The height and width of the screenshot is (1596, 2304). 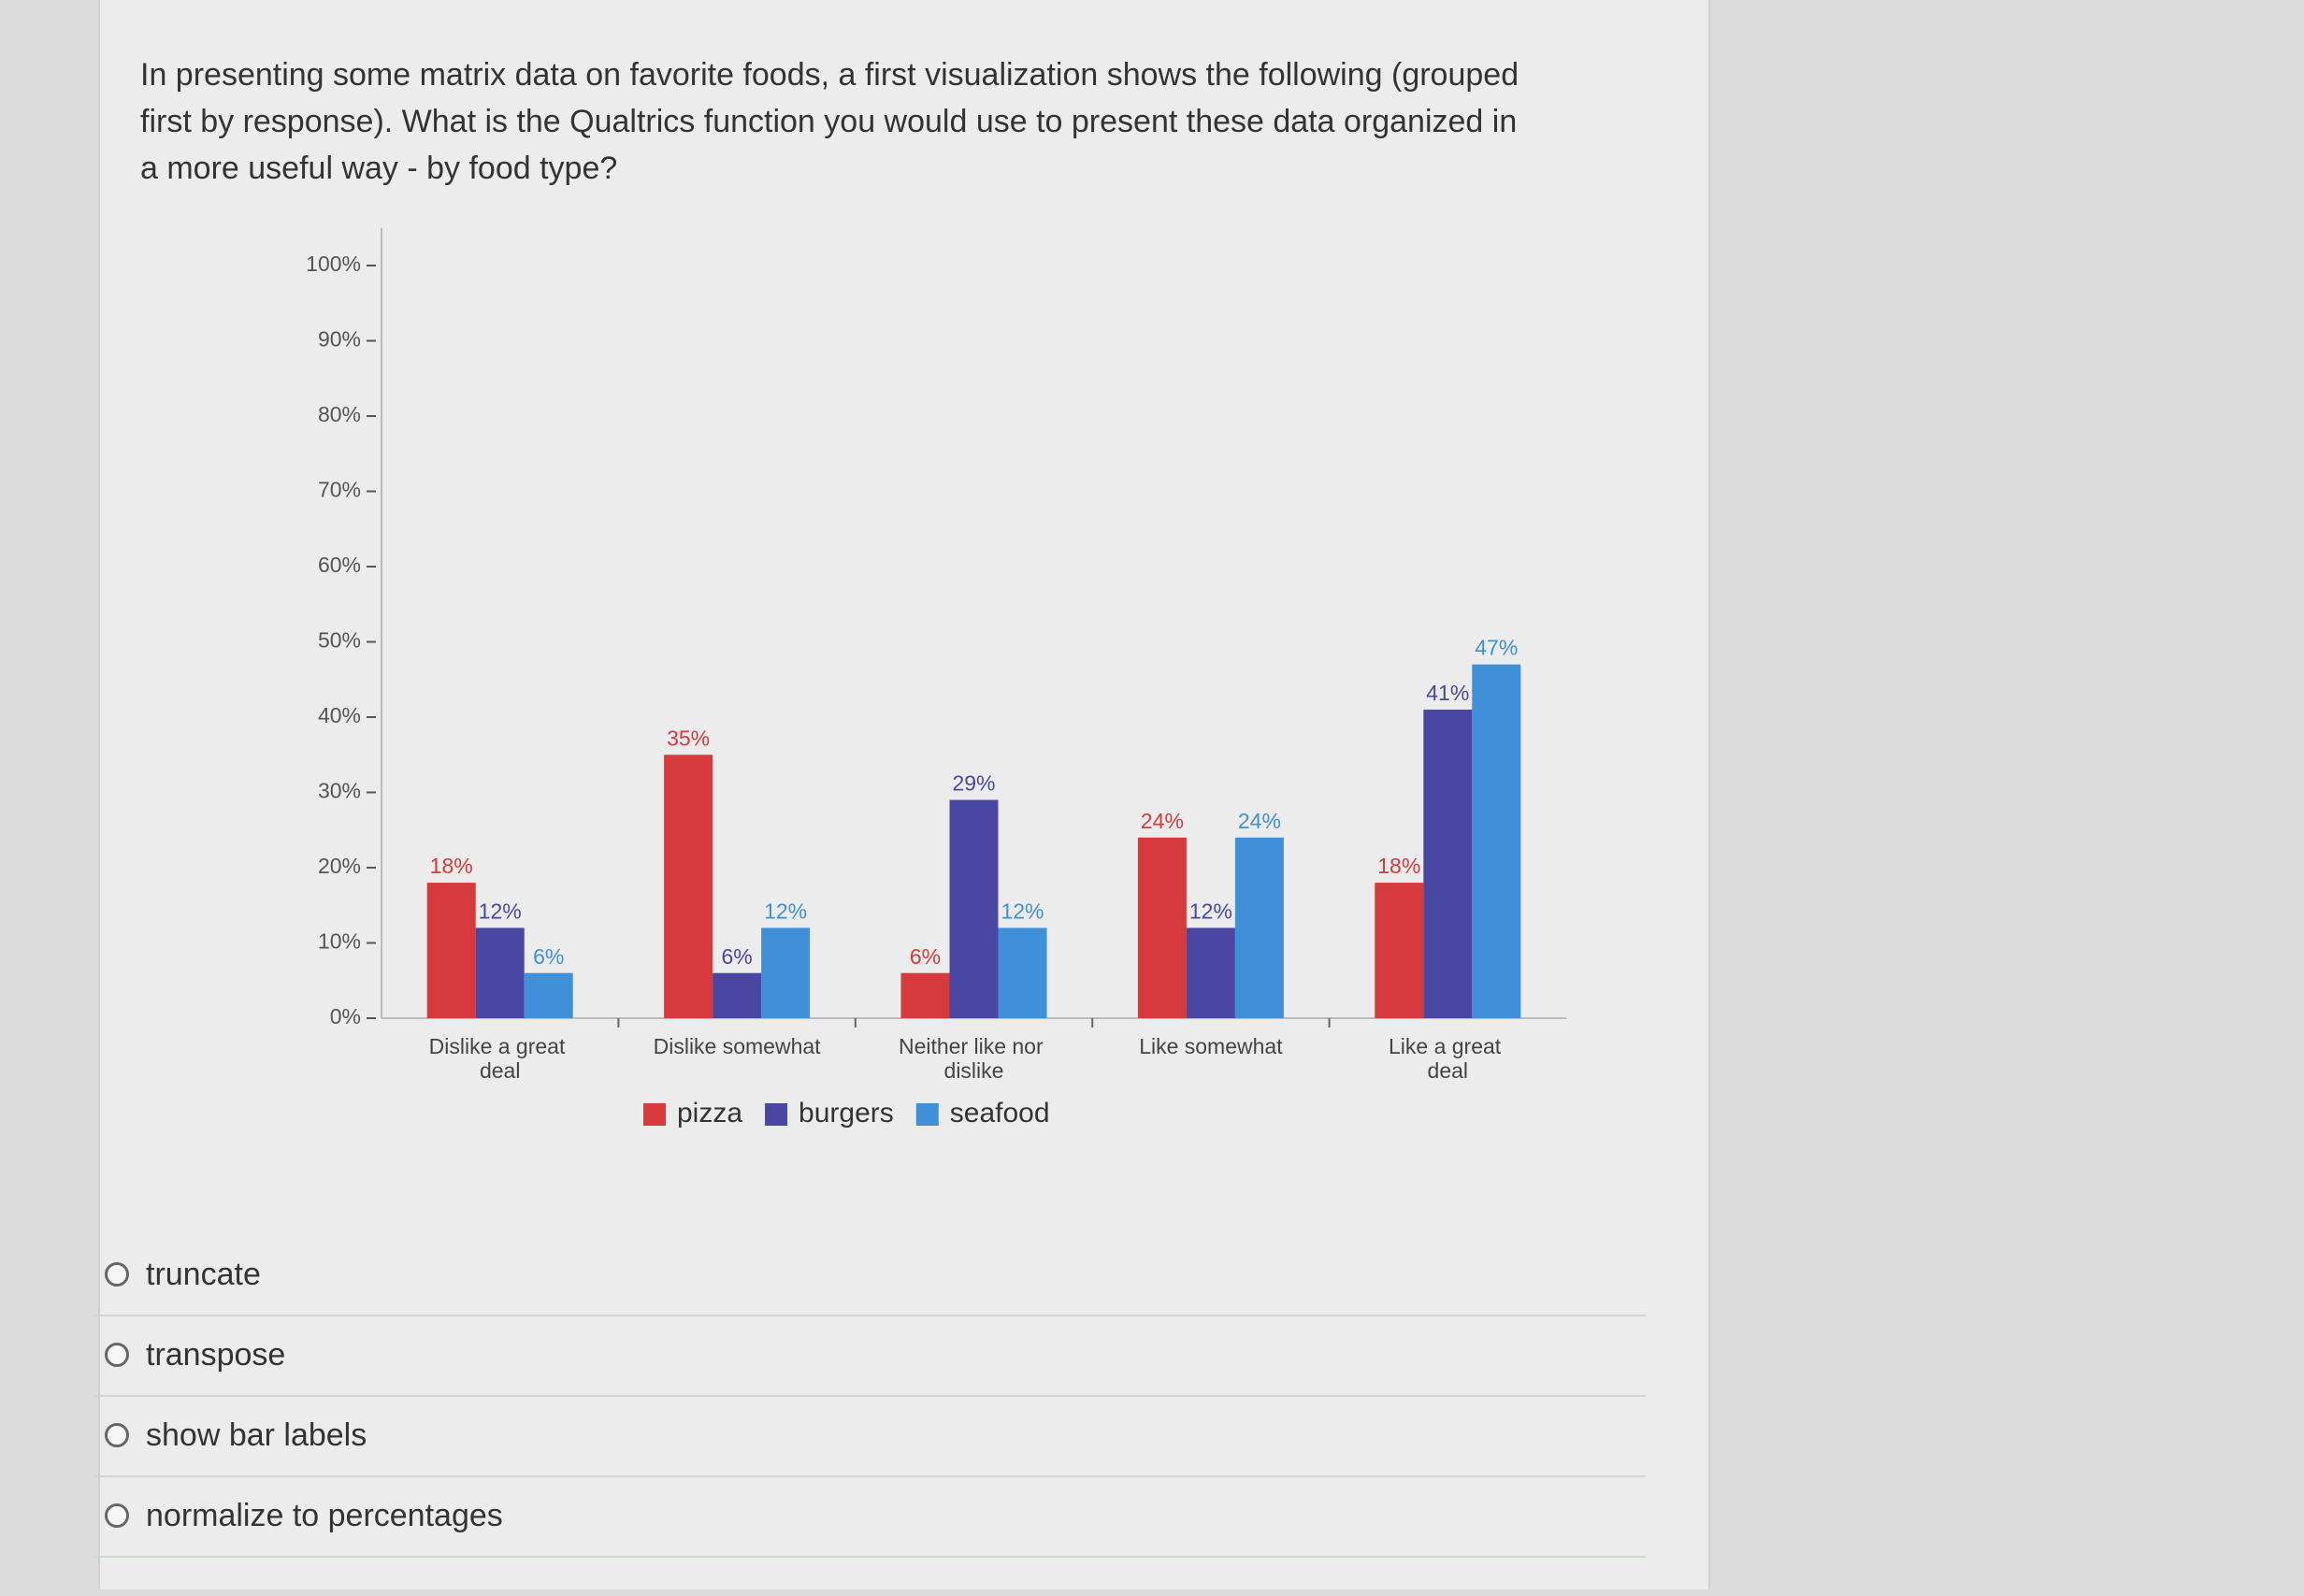 What do you see at coordinates (1496, 648) in the screenshot?
I see `value-label: 47%` at bounding box center [1496, 648].